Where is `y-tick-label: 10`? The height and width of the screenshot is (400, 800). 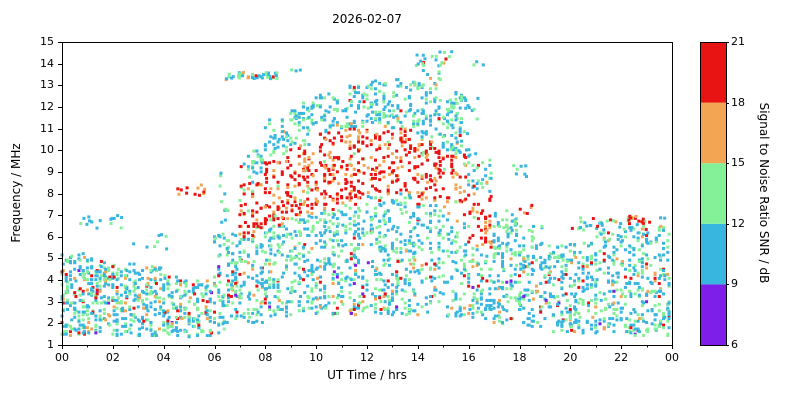 y-tick-label: 10 is located at coordinates (47, 150).